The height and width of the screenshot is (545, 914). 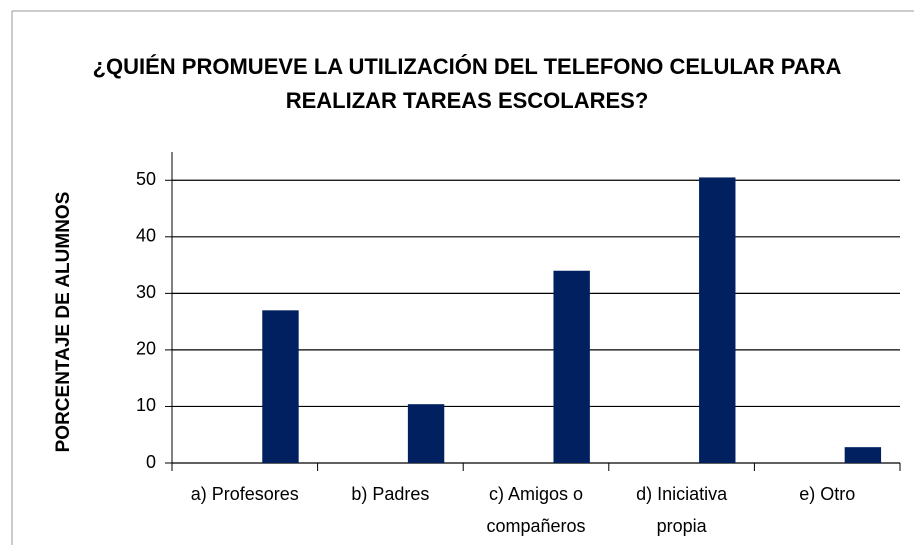 I want to click on x-tick-label: c) Amigos o, so click(x=536, y=494).